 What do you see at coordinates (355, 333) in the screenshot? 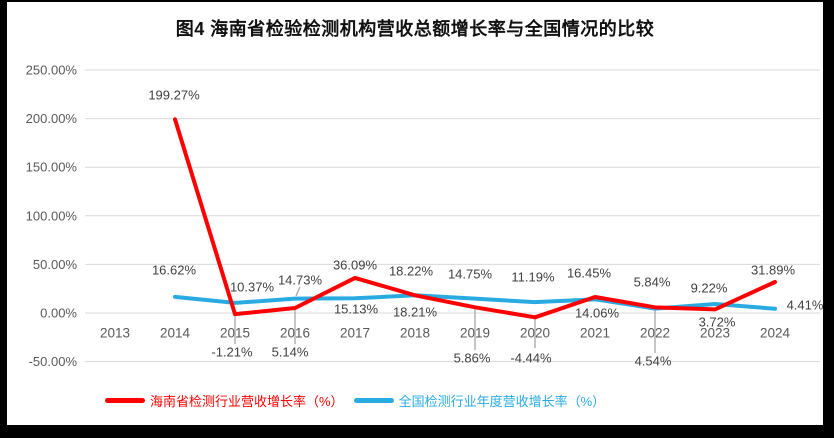
I see `x-axis-tick-label: 2017` at bounding box center [355, 333].